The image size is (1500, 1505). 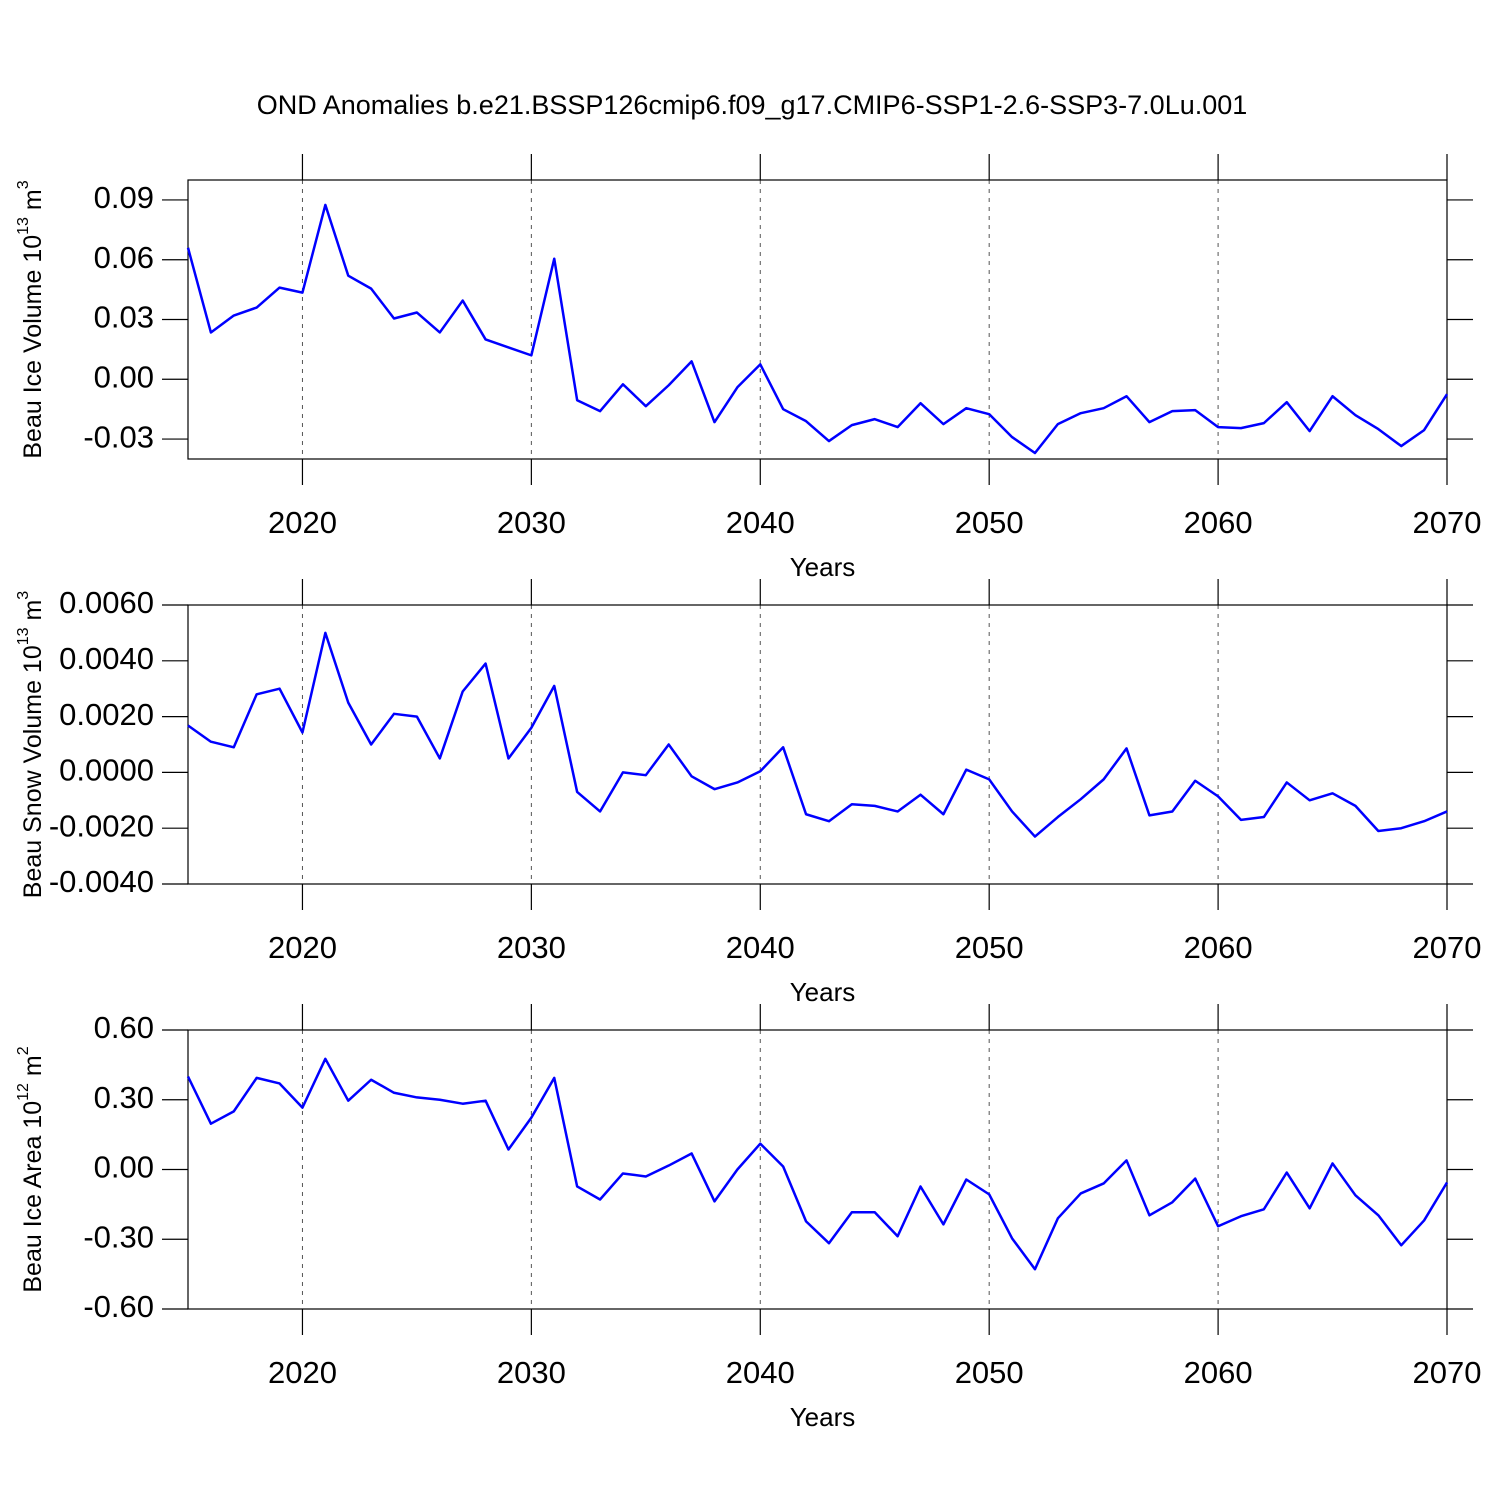 What do you see at coordinates (23, 1092) in the screenshot?
I see `y-label-exponent: 12` at bounding box center [23, 1092].